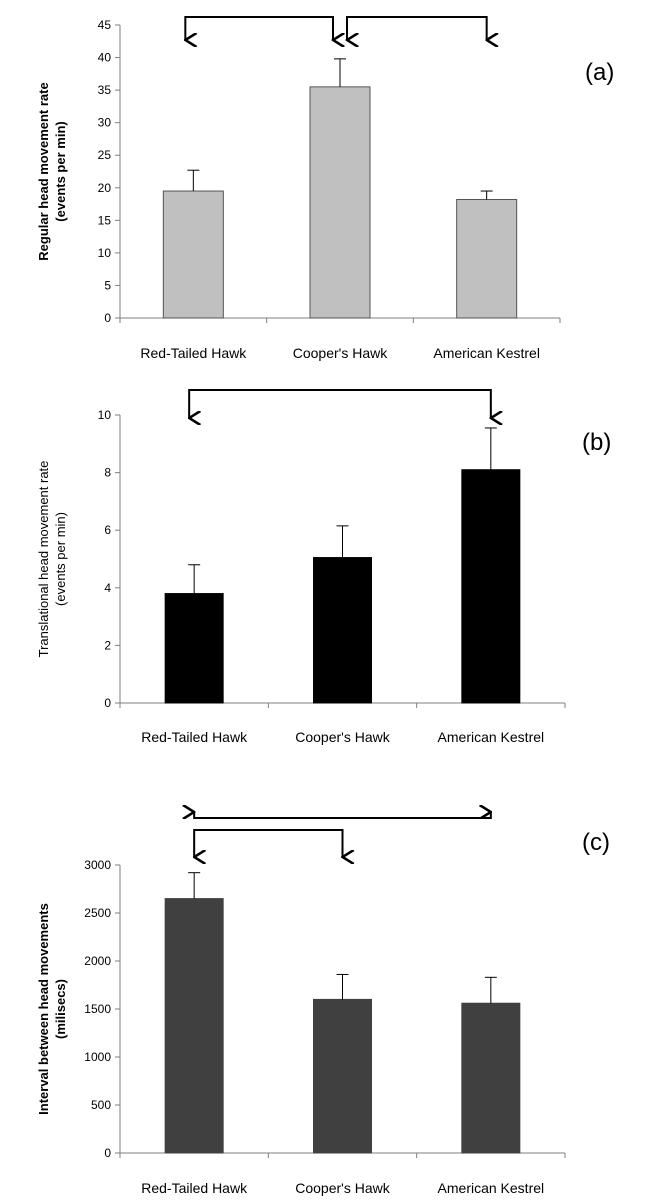 The width and height of the screenshot is (650, 1201). Describe the element at coordinates (105, 90) in the screenshot. I see `y-tick-label: 35` at that location.